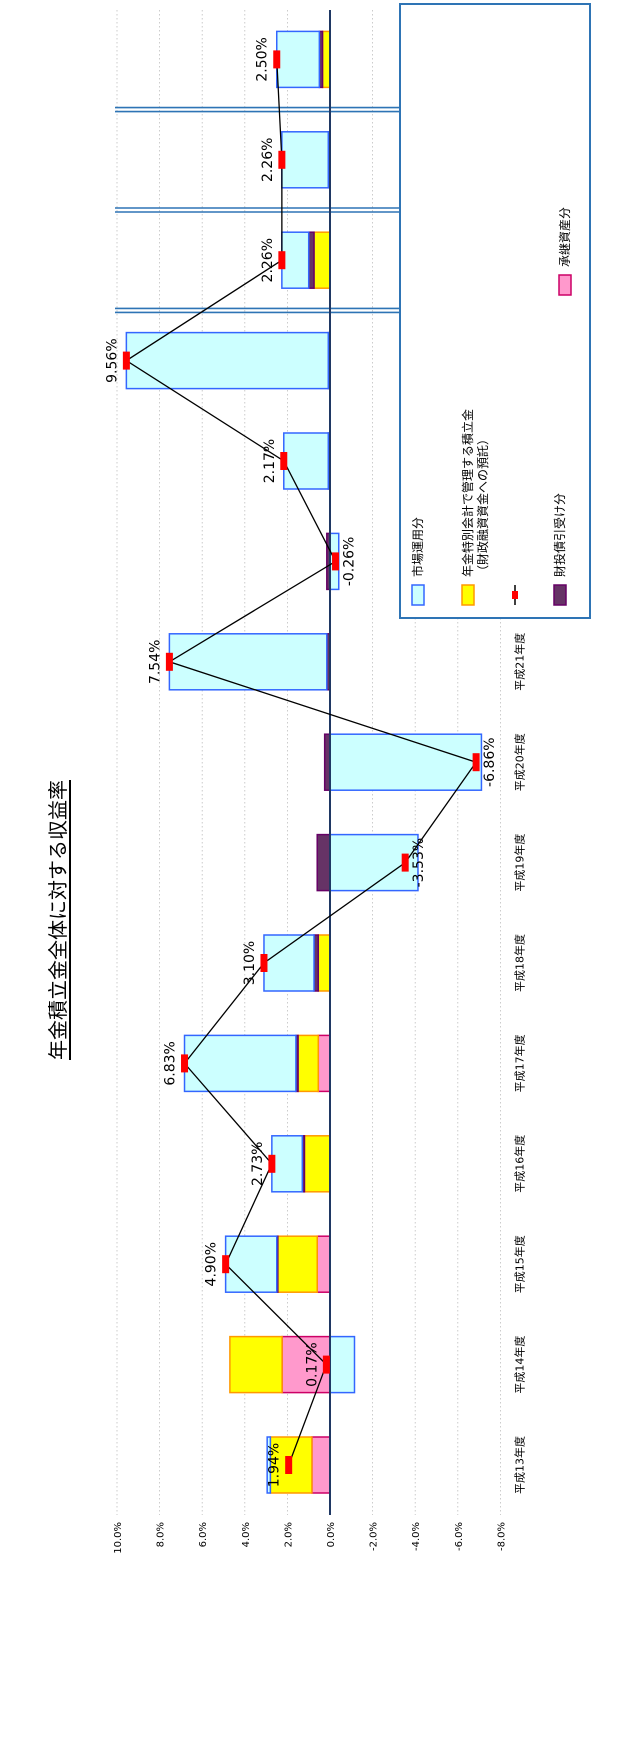  Describe the element at coordinates (520, 963) in the screenshot. I see `x-tick-label: 平成18年度` at that location.